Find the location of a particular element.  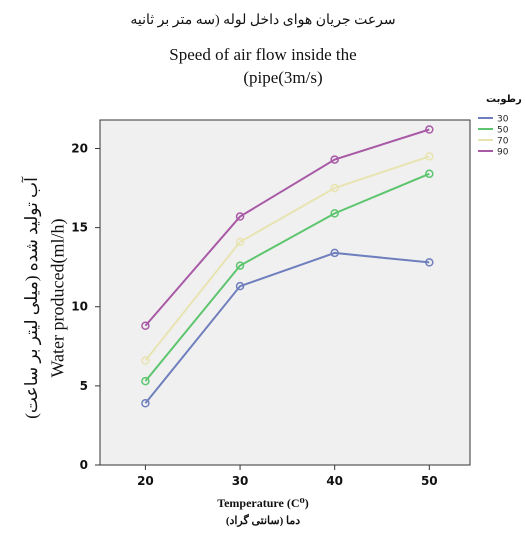

y-tick-label: 20 is located at coordinates (79, 148).